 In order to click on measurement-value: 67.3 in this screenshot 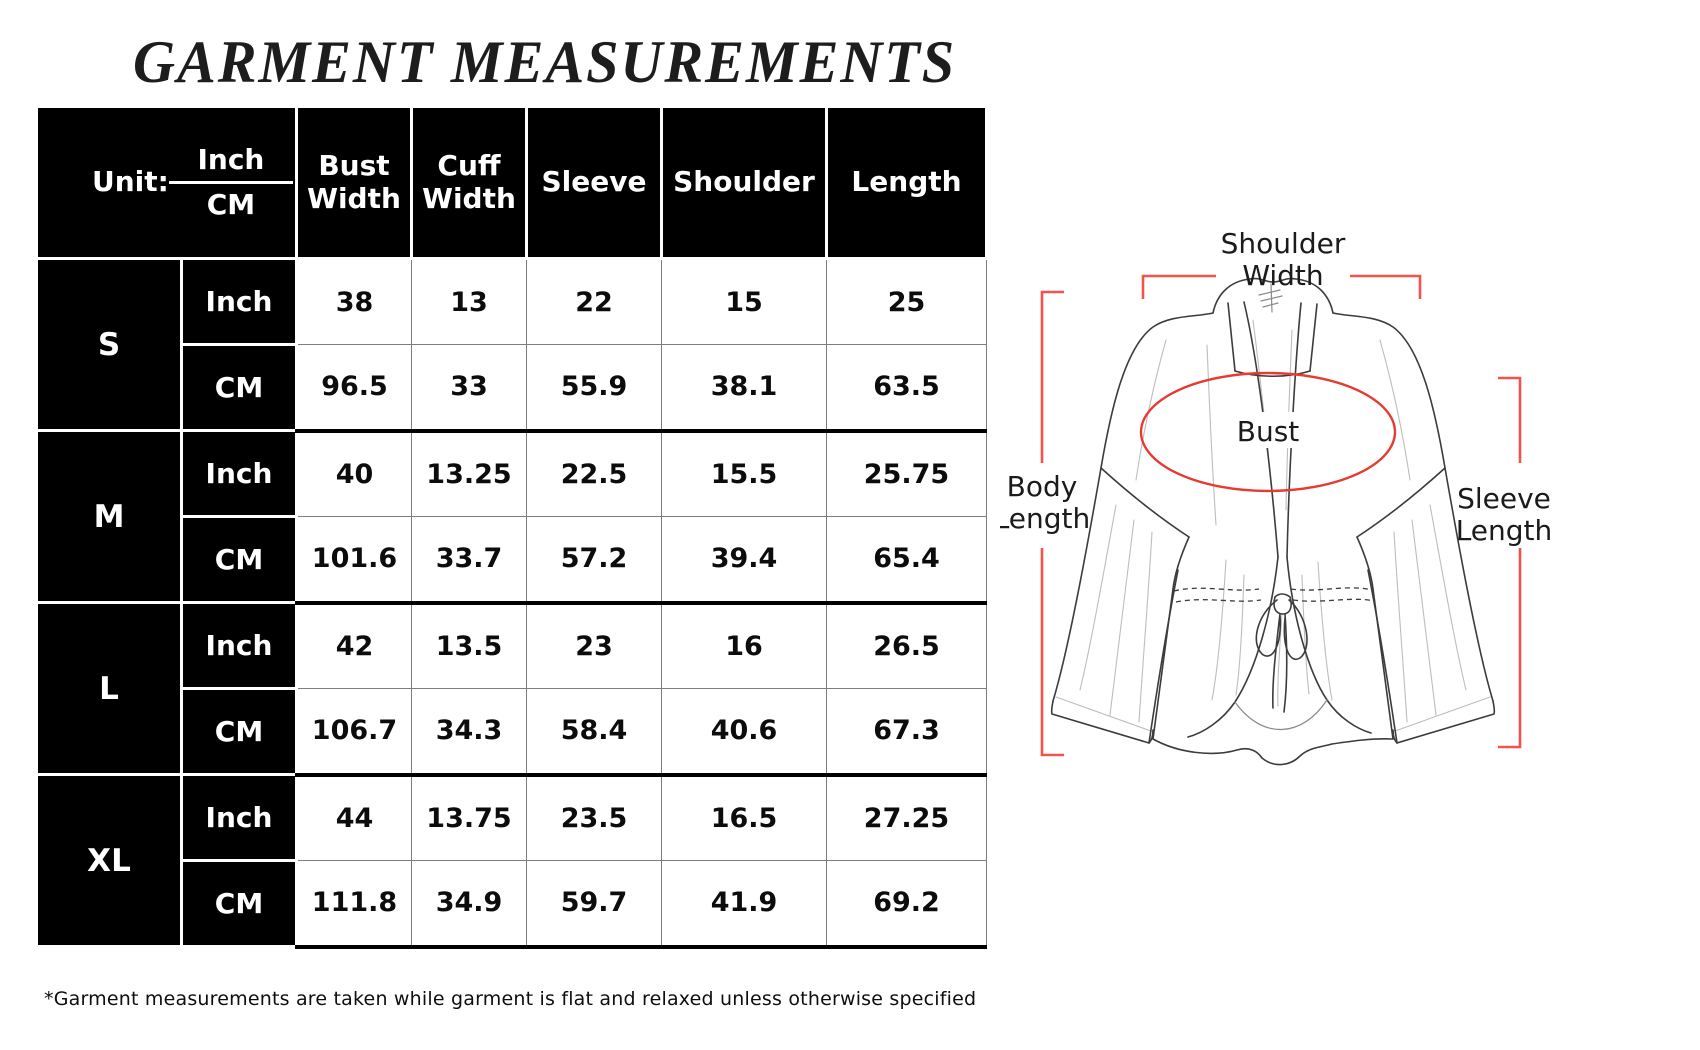, I will do `click(906, 732)`.